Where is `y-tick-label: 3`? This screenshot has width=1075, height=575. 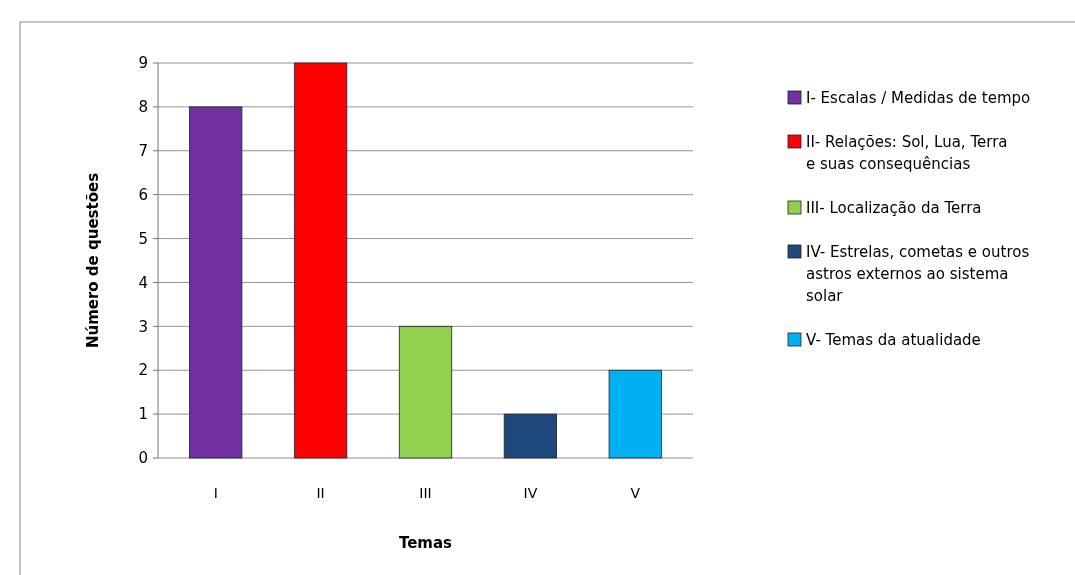 y-tick-label: 3 is located at coordinates (143, 326).